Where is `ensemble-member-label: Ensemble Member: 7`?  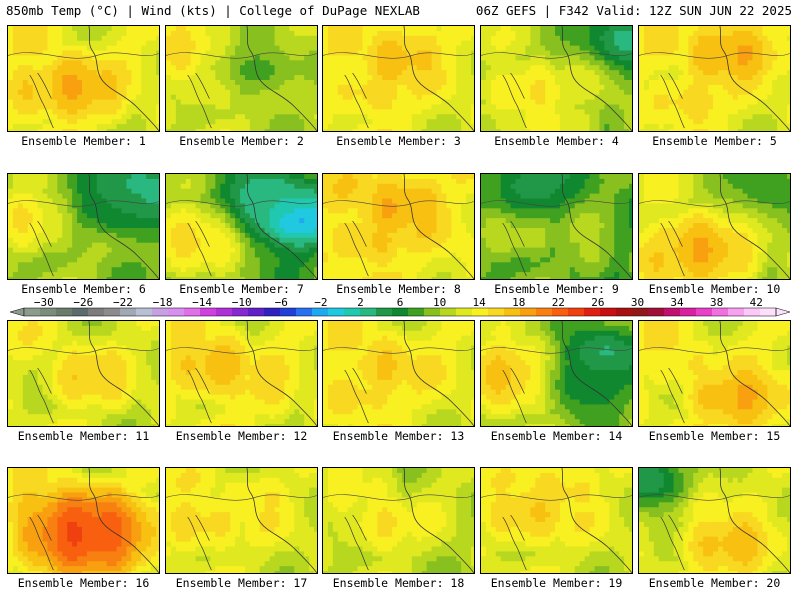
ensemble-member-label: Ensemble Member: 7 is located at coordinates (241, 289).